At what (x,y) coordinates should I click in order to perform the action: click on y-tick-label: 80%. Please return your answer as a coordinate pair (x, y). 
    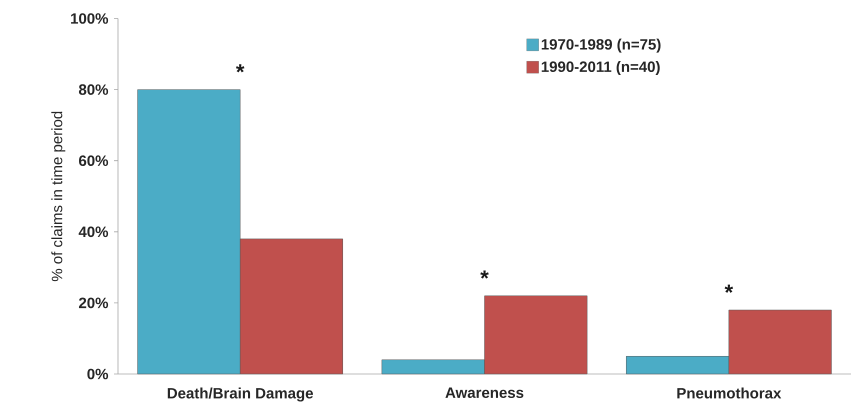
    Looking at the image, I should click on (93, 89).